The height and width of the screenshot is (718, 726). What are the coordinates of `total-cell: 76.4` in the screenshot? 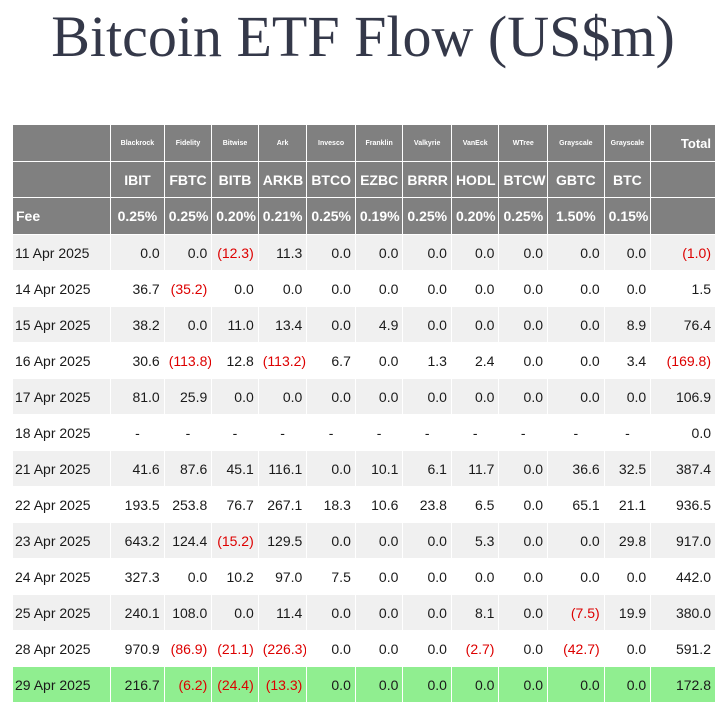 It's located at (683, 324).